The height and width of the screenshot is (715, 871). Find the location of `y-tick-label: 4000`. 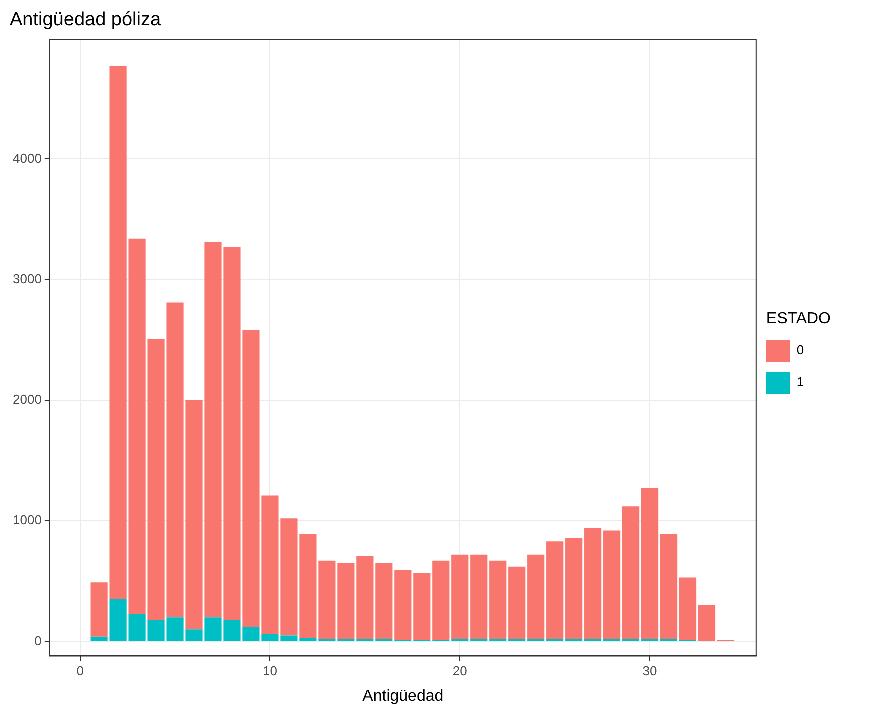

y-tick-label: 4000 is located at coordinates (27, 158).